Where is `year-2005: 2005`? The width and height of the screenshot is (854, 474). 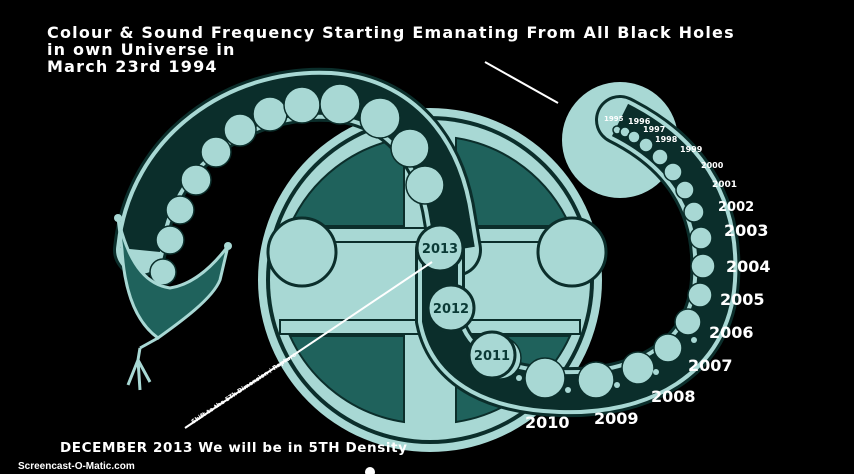 year-2005: 2005 is located at coordinates (742, 299).